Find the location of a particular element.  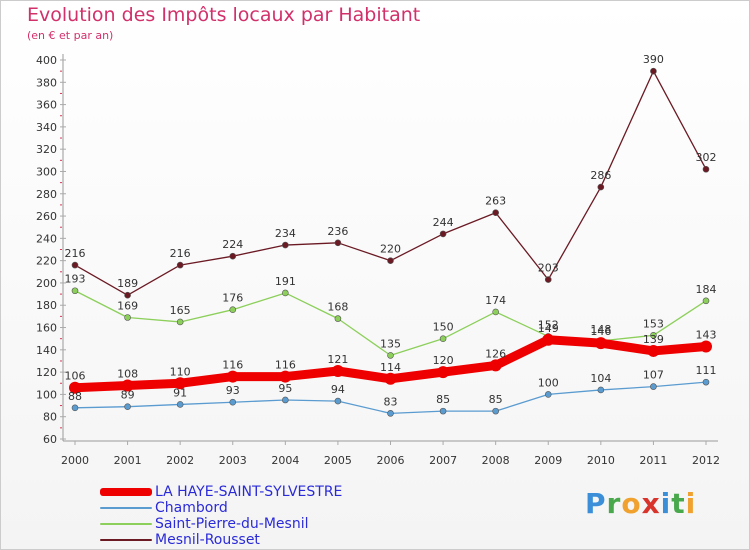

data-label: 108 is located at coordinates (127, 373).